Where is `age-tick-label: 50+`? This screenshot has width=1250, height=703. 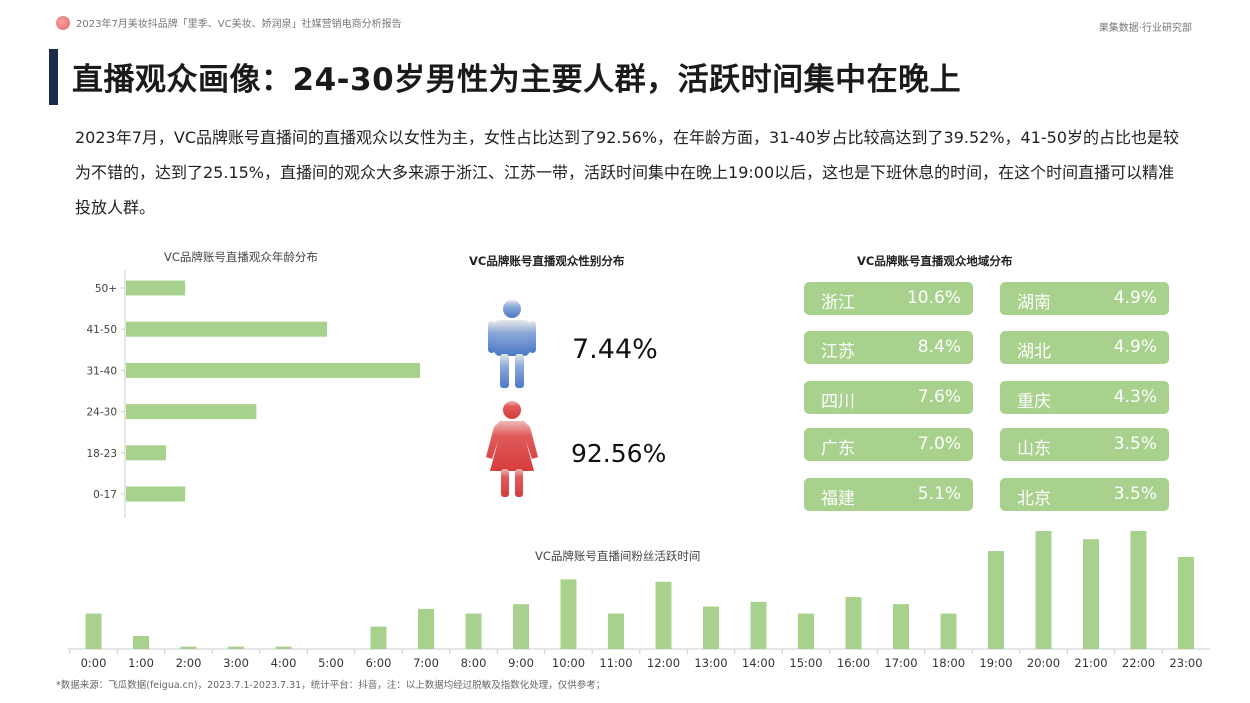 age-tick-label: 50+ is located at coordinates (106, 289).